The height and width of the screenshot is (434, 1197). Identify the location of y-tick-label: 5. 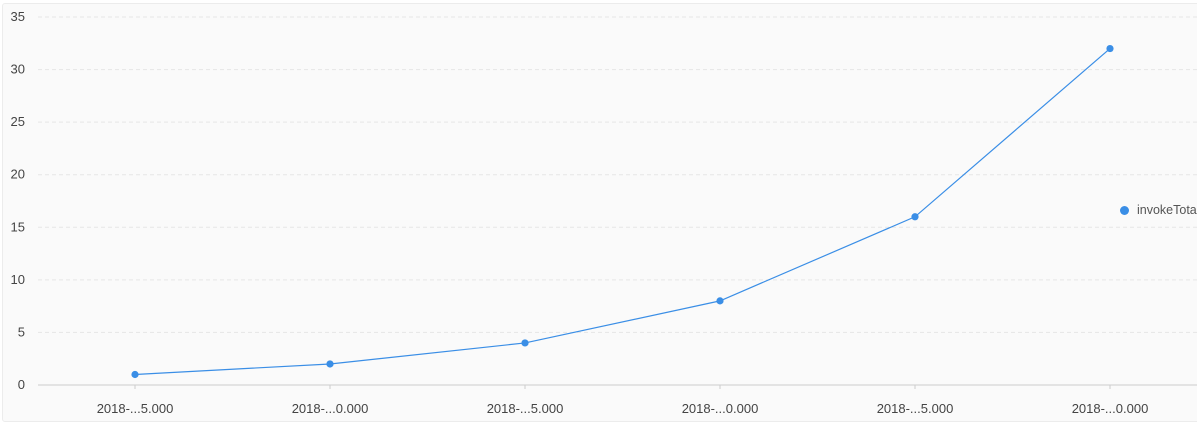
(21, 331).